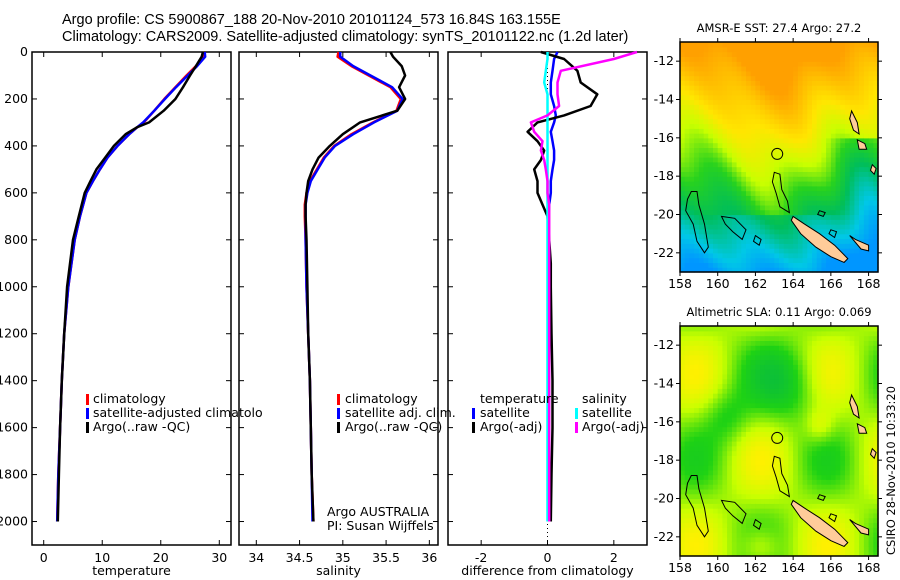 The height and width of the screenshot is (580, 900). I want to click on x-tick-label: 0, so click(44, 557).